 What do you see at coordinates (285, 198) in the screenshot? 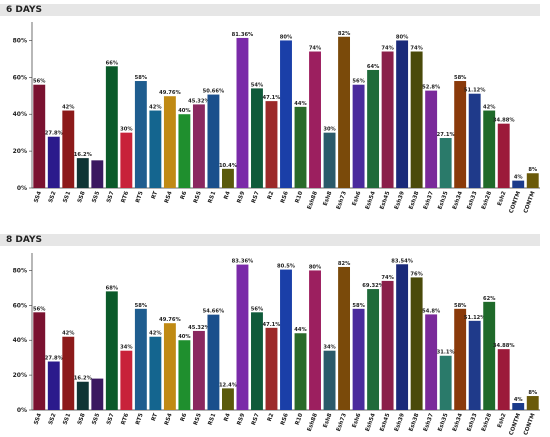
I see `x-tick-label: RS6` at bounding box center [285, 198].